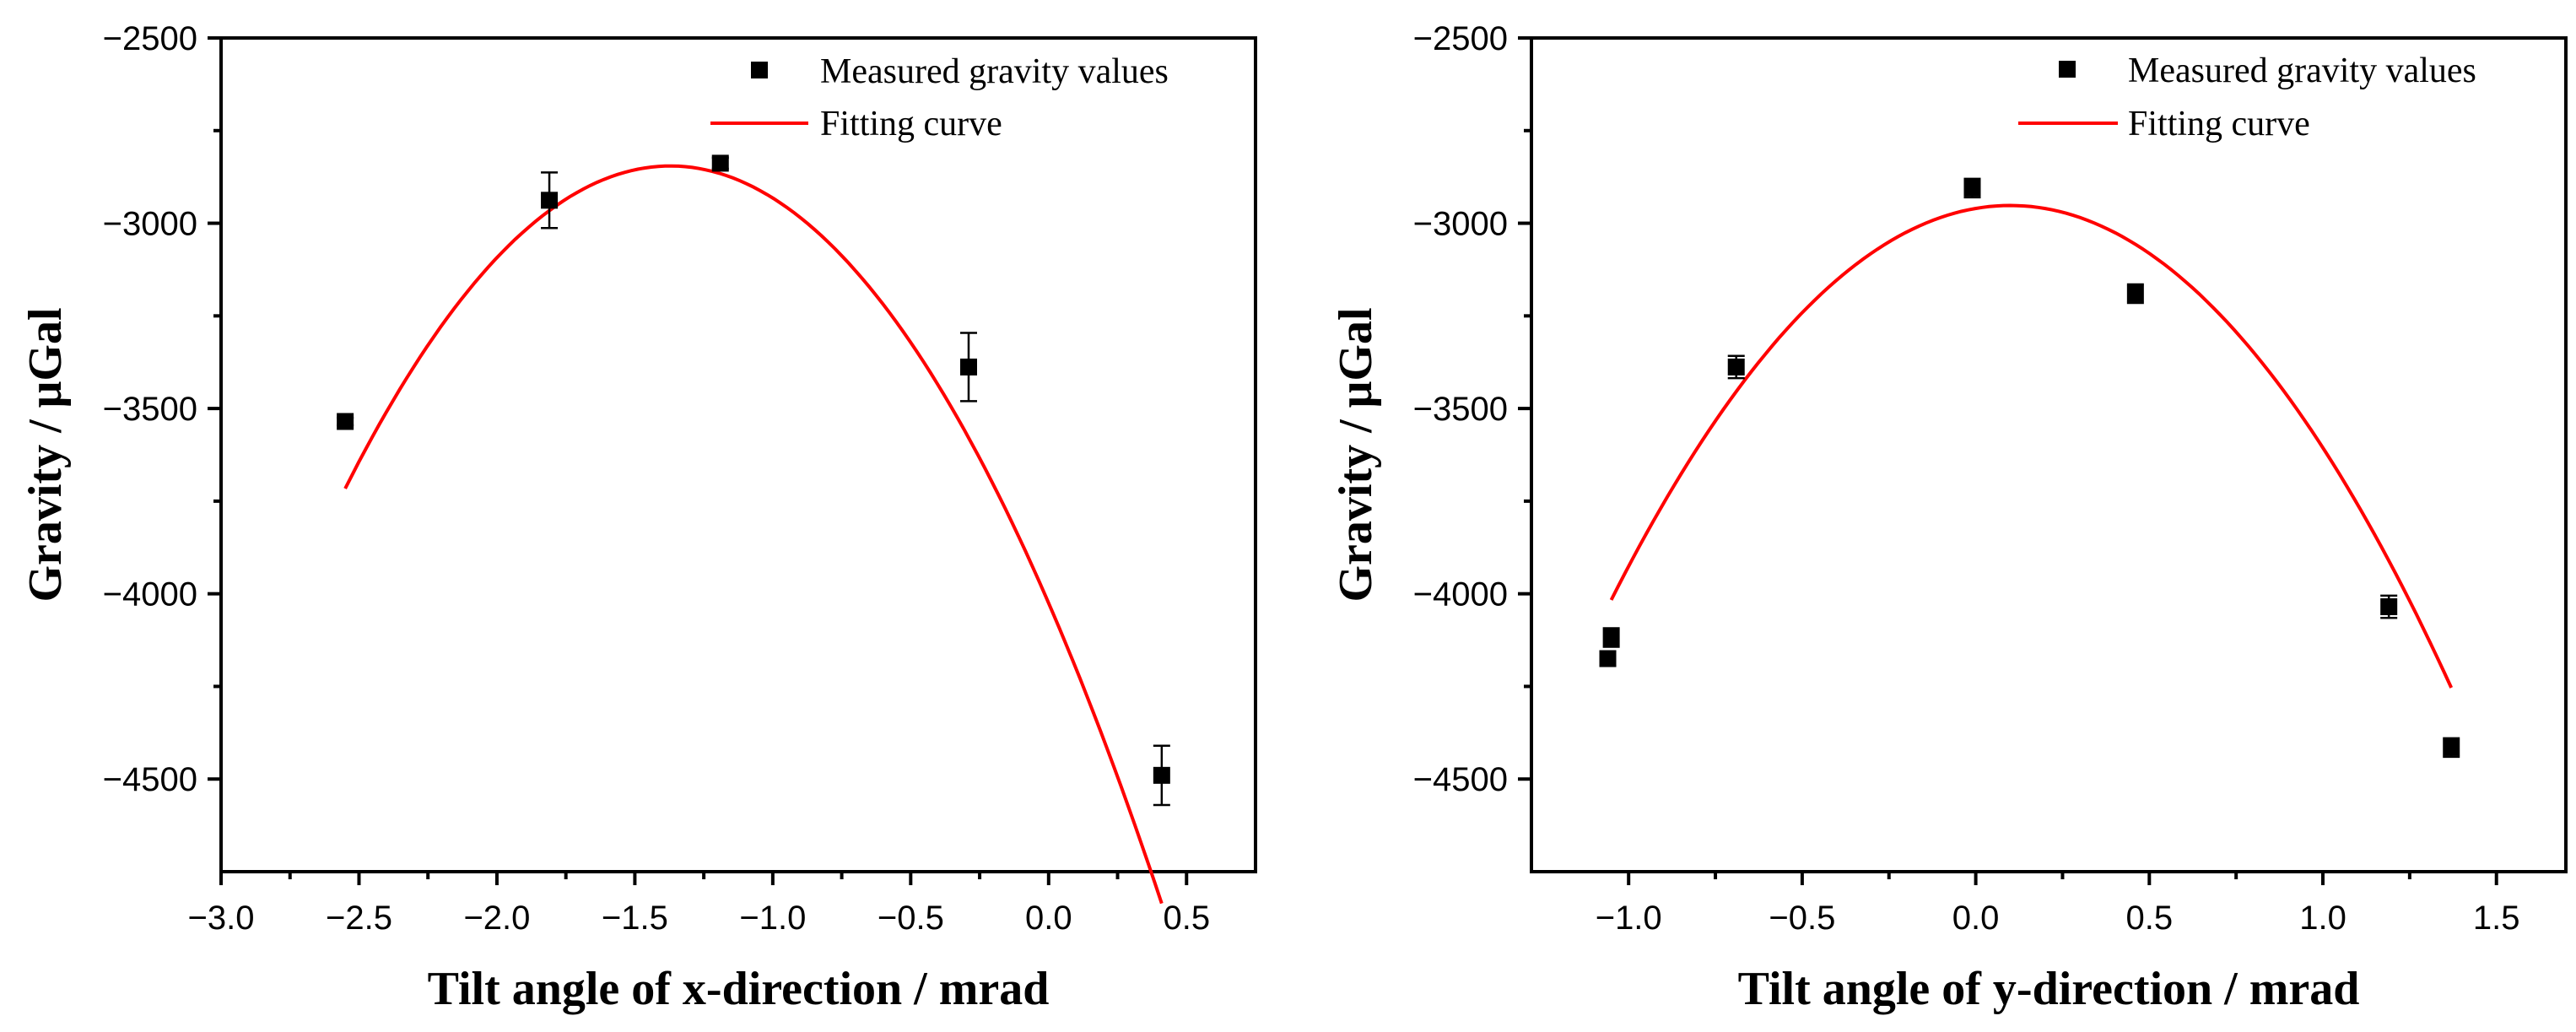 The width and height of the screenshot is (2576, 1032). Describe the element at coordinates (2496, 919) in the screenshot. I see `x-tick-label: 1.5` at that location.